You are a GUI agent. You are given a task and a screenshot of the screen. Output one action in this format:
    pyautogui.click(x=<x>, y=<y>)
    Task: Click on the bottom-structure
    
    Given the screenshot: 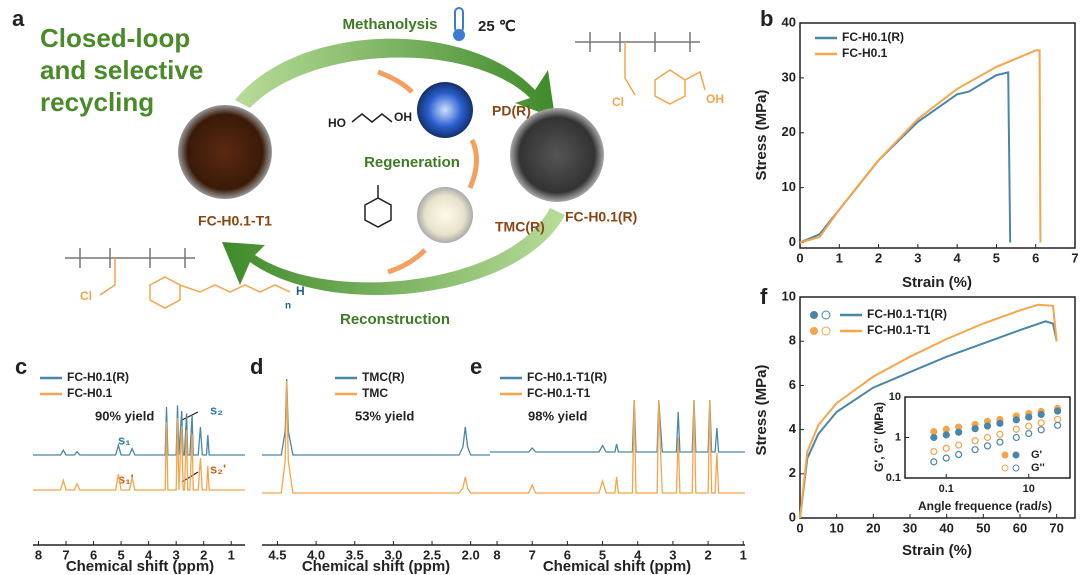 What is the action you would take?
    pyautogui.click(x=178, y=278)
    